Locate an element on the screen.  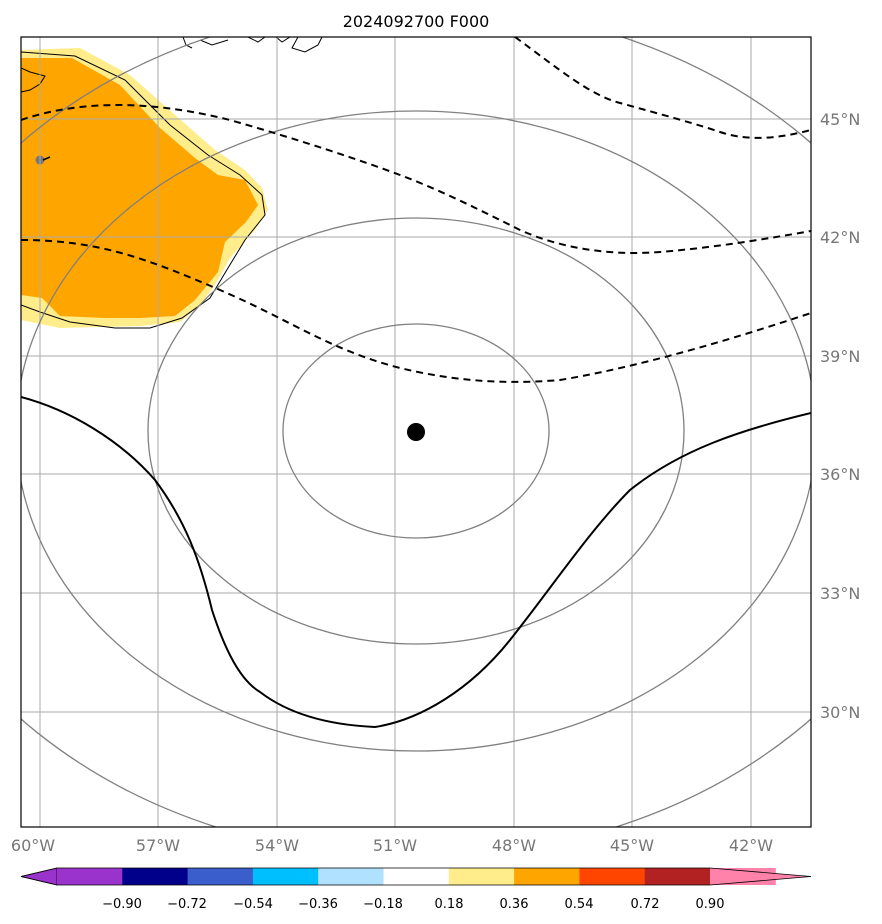
lat-tick-labels: 45°N 42°N 39°N 36°N 33°N 30°N is located at coordinates (840, 416).